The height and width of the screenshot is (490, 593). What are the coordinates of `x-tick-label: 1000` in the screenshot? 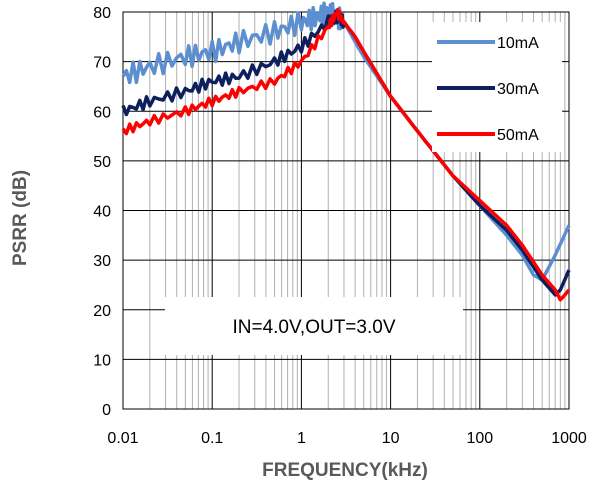 It's located at (569, 438).